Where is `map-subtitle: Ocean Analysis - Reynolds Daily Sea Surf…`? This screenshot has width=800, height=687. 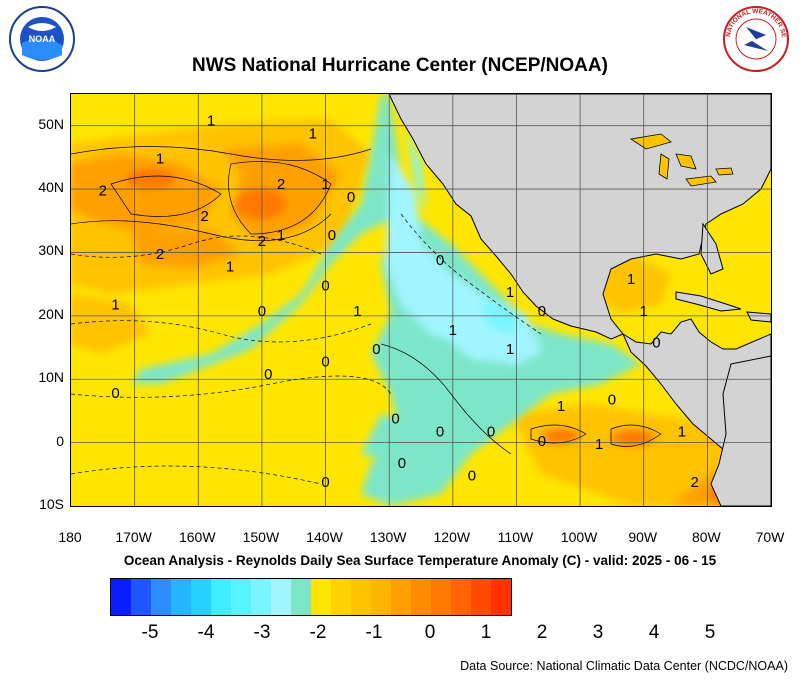
map-subtitle: Ocean Analysis - Reynolds Daily Sea Surf… is located at coordinates (420, 560).